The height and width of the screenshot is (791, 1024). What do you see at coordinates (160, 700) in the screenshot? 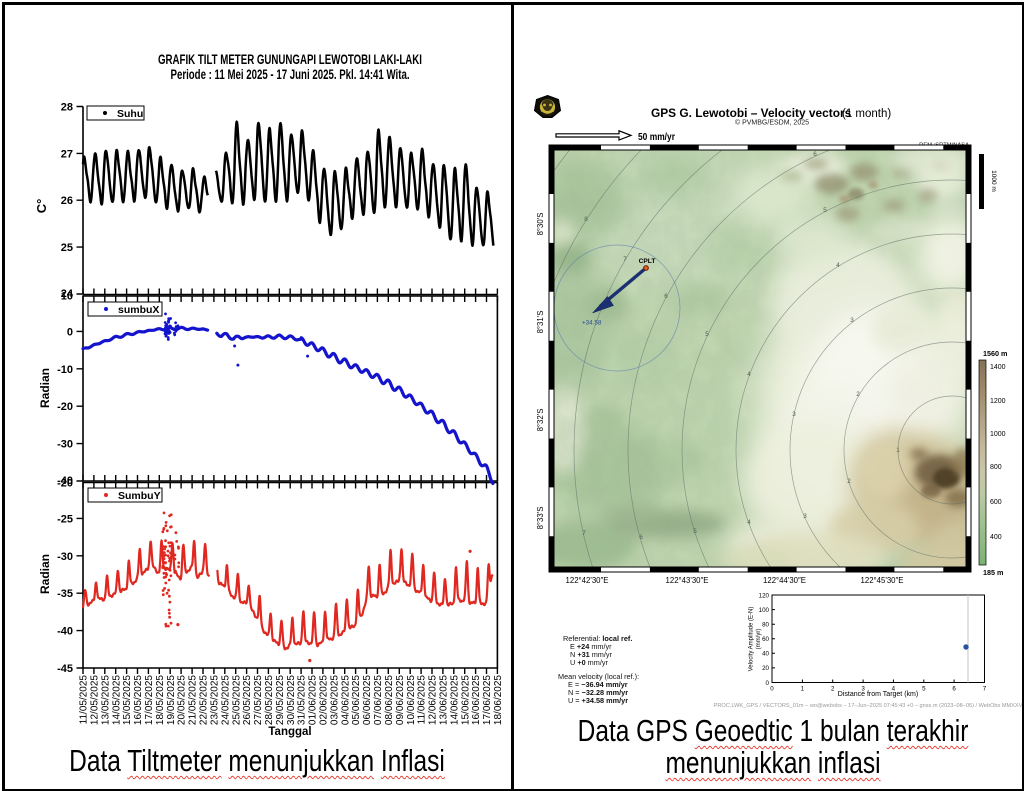
I see `svg-text: 18/05/2025` at bounding box center [160, 700].